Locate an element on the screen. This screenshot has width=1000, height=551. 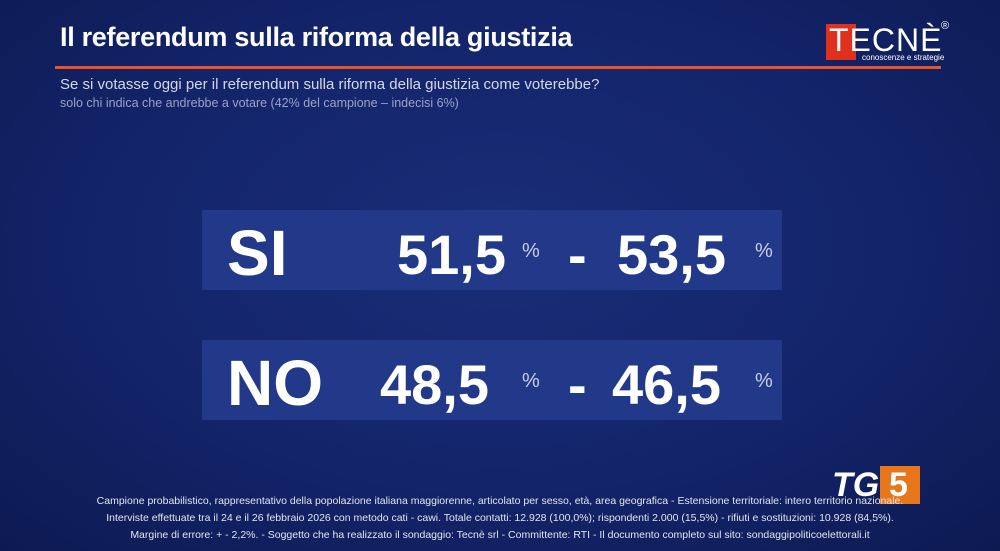
low-value: 48,5 is located at coordinates (434, 384).